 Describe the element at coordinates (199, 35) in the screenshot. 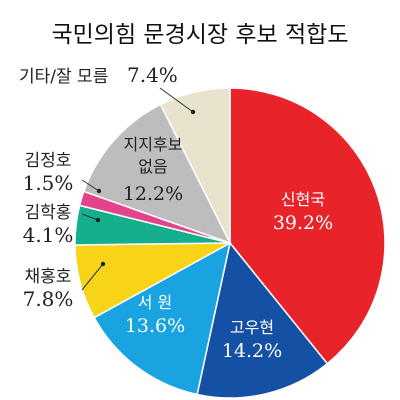

I see `chart-title: 국민의힘 문경시장 후보 적합도` at that location.